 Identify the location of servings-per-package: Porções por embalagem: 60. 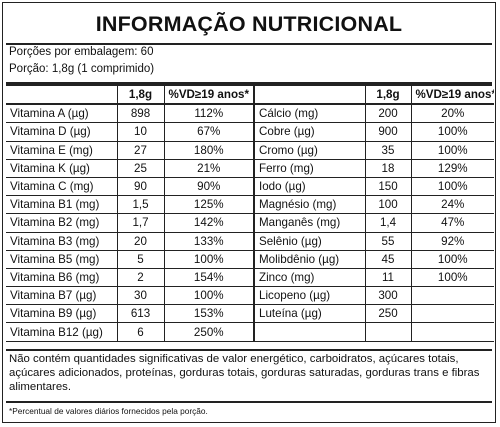
(81, 52).